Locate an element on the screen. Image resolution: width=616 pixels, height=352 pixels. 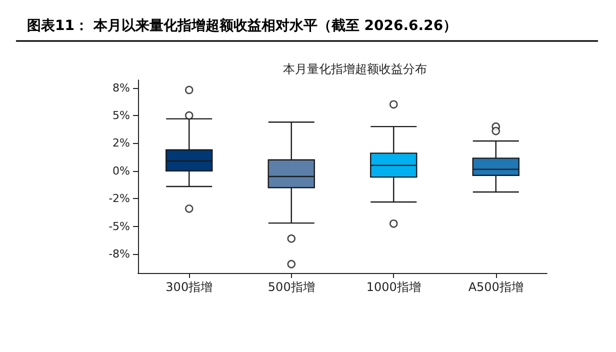
y-tick-label: 2% is located at coordinates (121, 143).